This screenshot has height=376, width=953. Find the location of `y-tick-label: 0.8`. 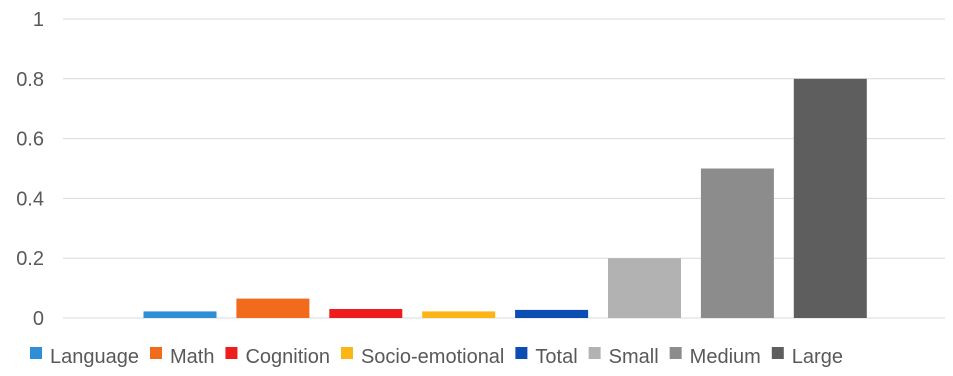

y-tick-label: 0.8 is located at coordinates (30, 80).